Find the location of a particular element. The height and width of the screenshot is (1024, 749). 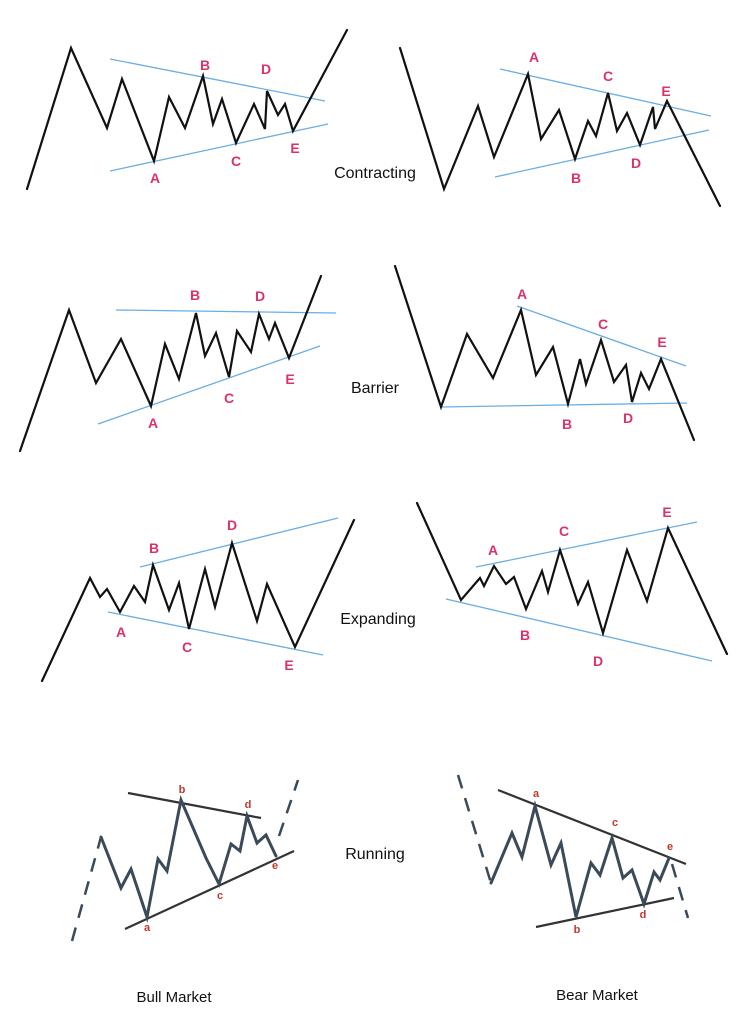

running-bull-pattern: a b c d e is located at coordinates (185, 860).